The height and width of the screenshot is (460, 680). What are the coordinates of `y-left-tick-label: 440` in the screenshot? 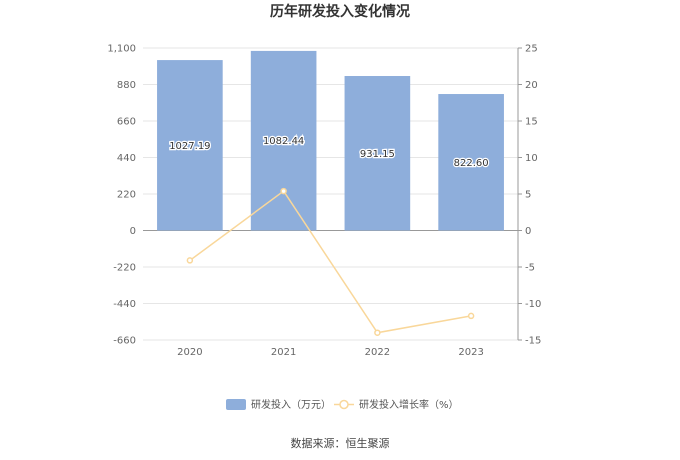 It's located at (126, 158).